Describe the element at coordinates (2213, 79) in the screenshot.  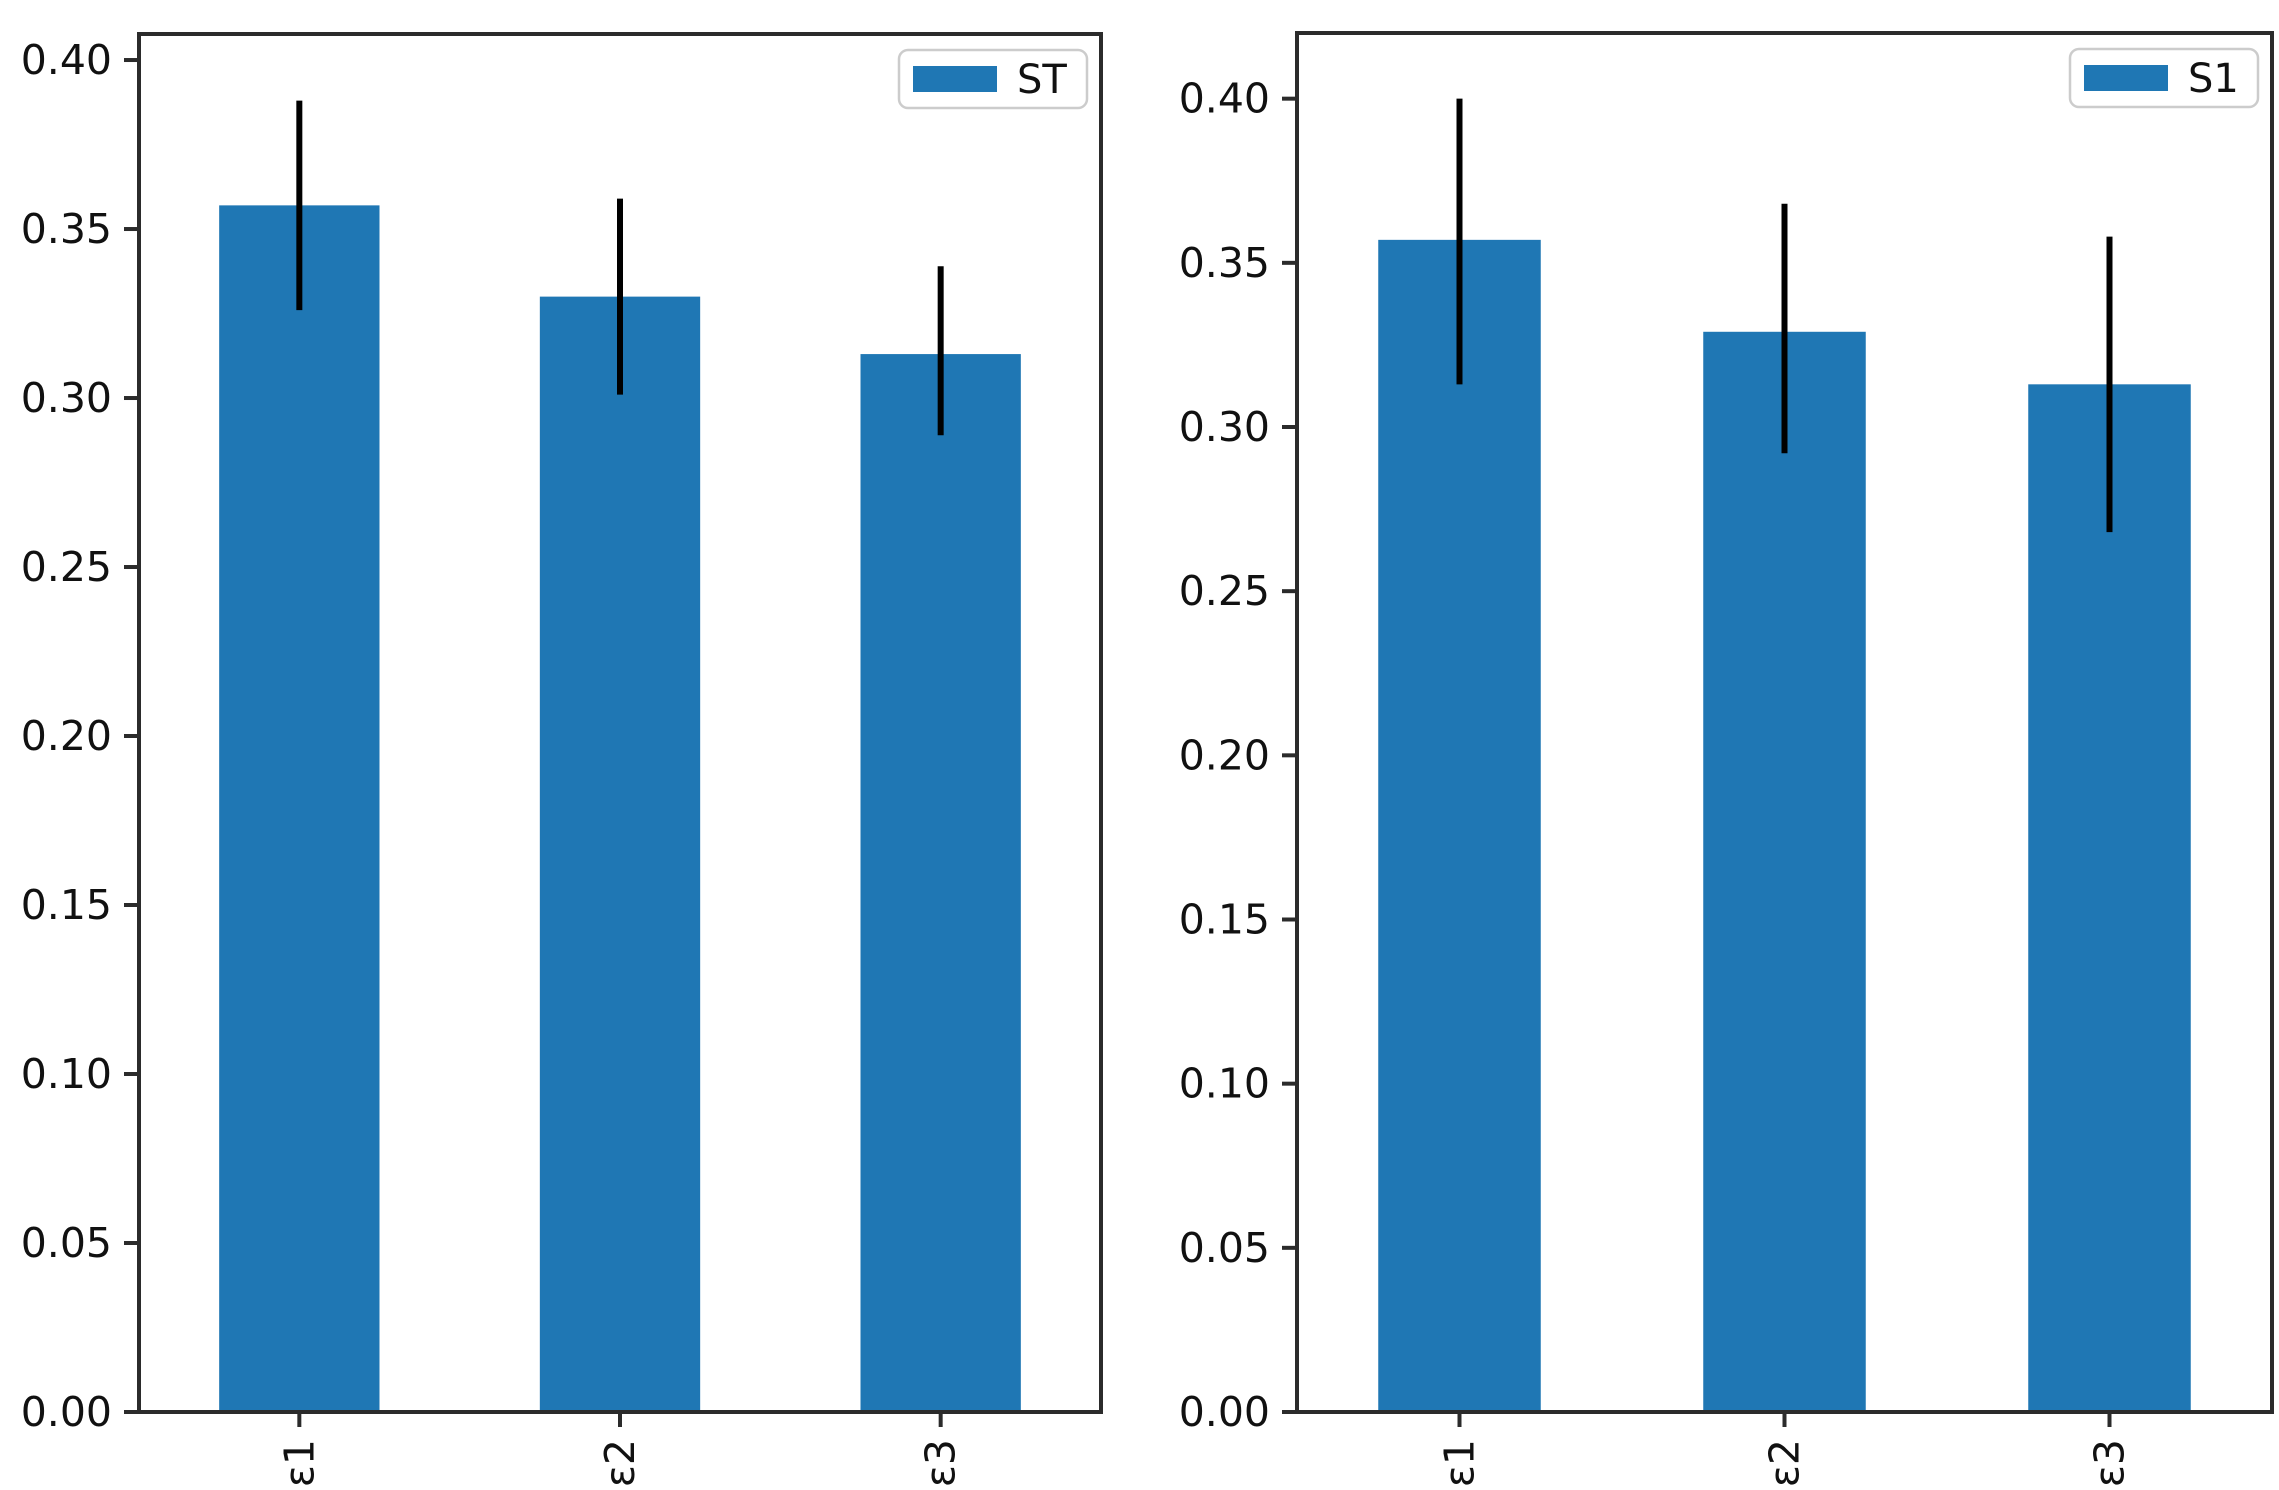
I see `legend-label: S1` at that location.